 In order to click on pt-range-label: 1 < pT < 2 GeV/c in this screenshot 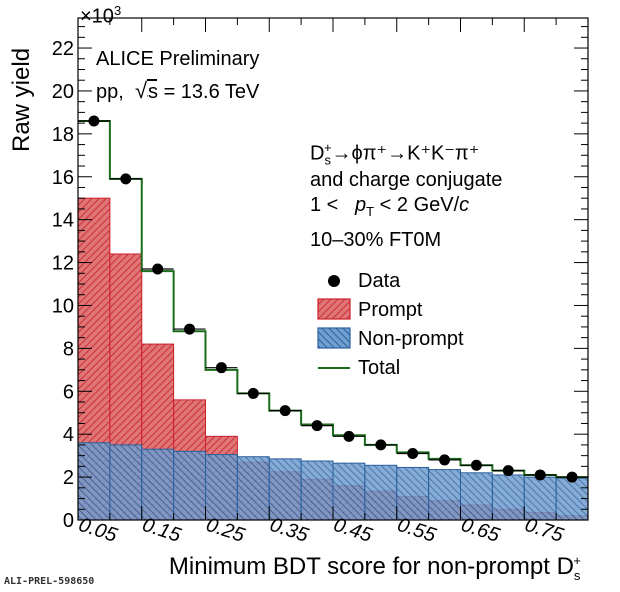, I will do `click(390, 206)`.